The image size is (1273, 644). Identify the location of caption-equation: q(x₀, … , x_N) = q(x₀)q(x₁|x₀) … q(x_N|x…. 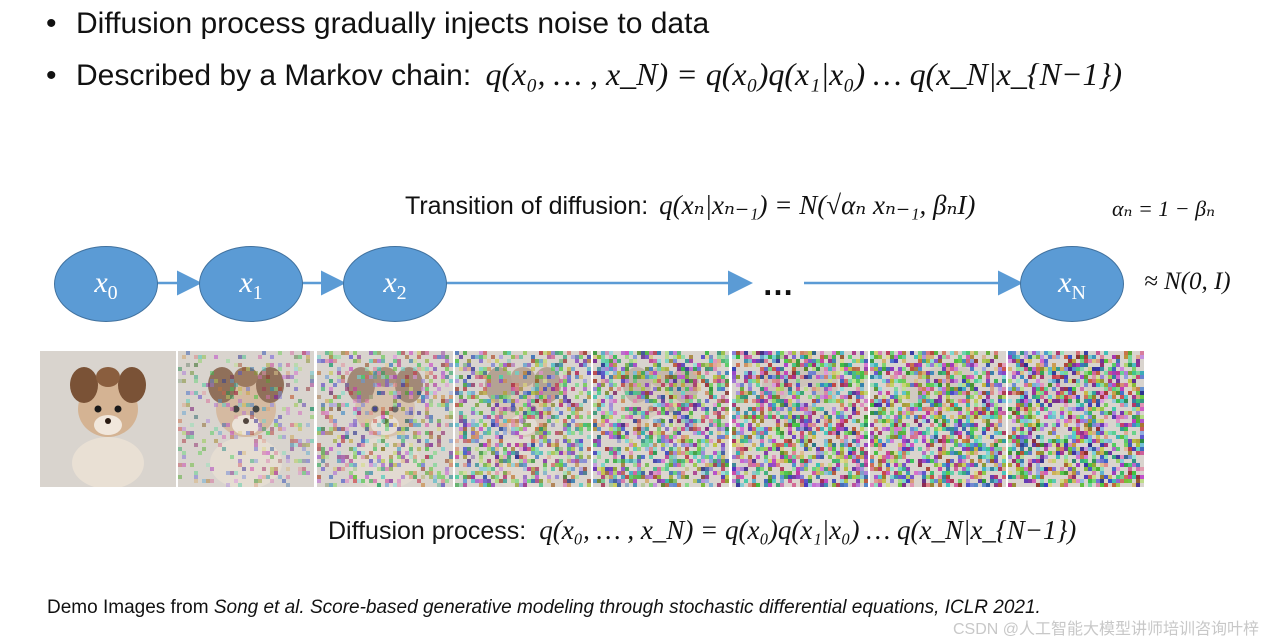
(808, 530).